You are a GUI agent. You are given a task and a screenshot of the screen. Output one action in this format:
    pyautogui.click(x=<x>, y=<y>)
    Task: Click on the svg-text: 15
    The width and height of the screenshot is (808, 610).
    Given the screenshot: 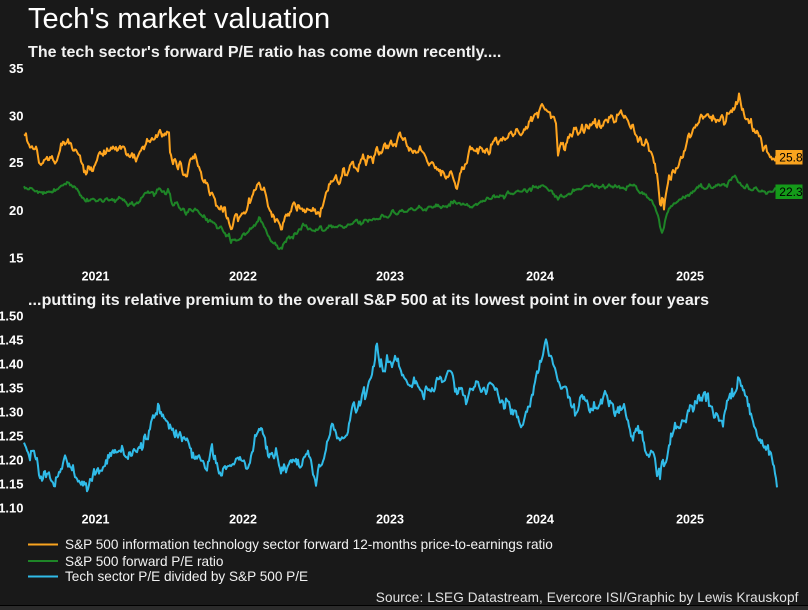 What is the action you would take?
    pyautogui.click(x=16, y=258)
    